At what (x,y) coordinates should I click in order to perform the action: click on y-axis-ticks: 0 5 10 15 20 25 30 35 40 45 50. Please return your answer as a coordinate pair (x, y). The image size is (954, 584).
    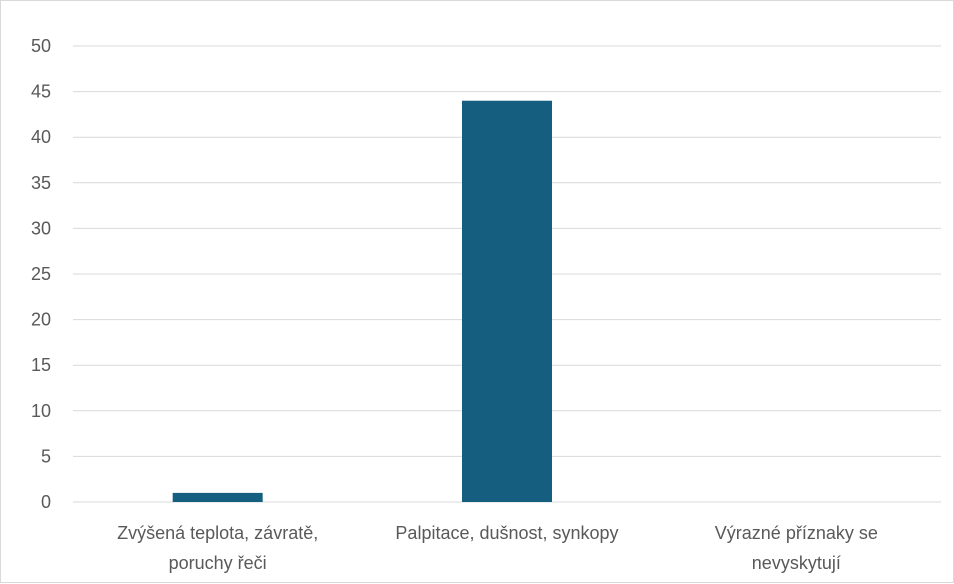
    Looking at the image, I should click on (41, 274).